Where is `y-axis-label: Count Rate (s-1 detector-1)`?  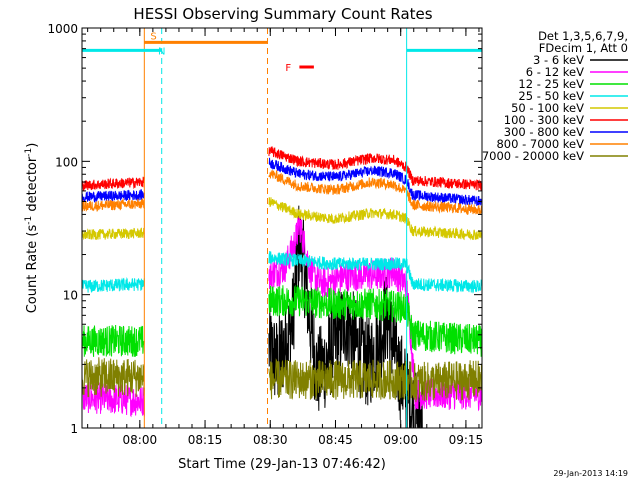
y-axis-label: Count Rate (s-1 detector-1) is located at coordinates (32, 228).